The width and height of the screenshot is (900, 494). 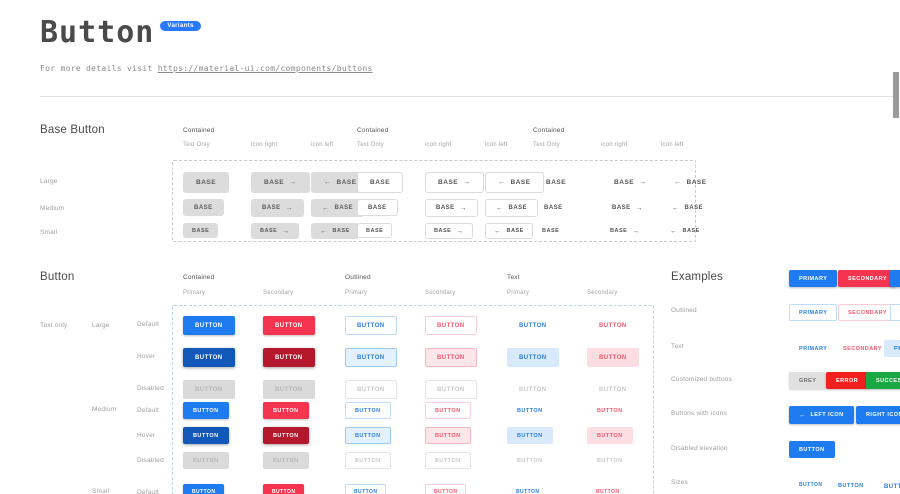 I want to click on button-text-primary-sm-default: BUTTON, so click(x=527, y=489).